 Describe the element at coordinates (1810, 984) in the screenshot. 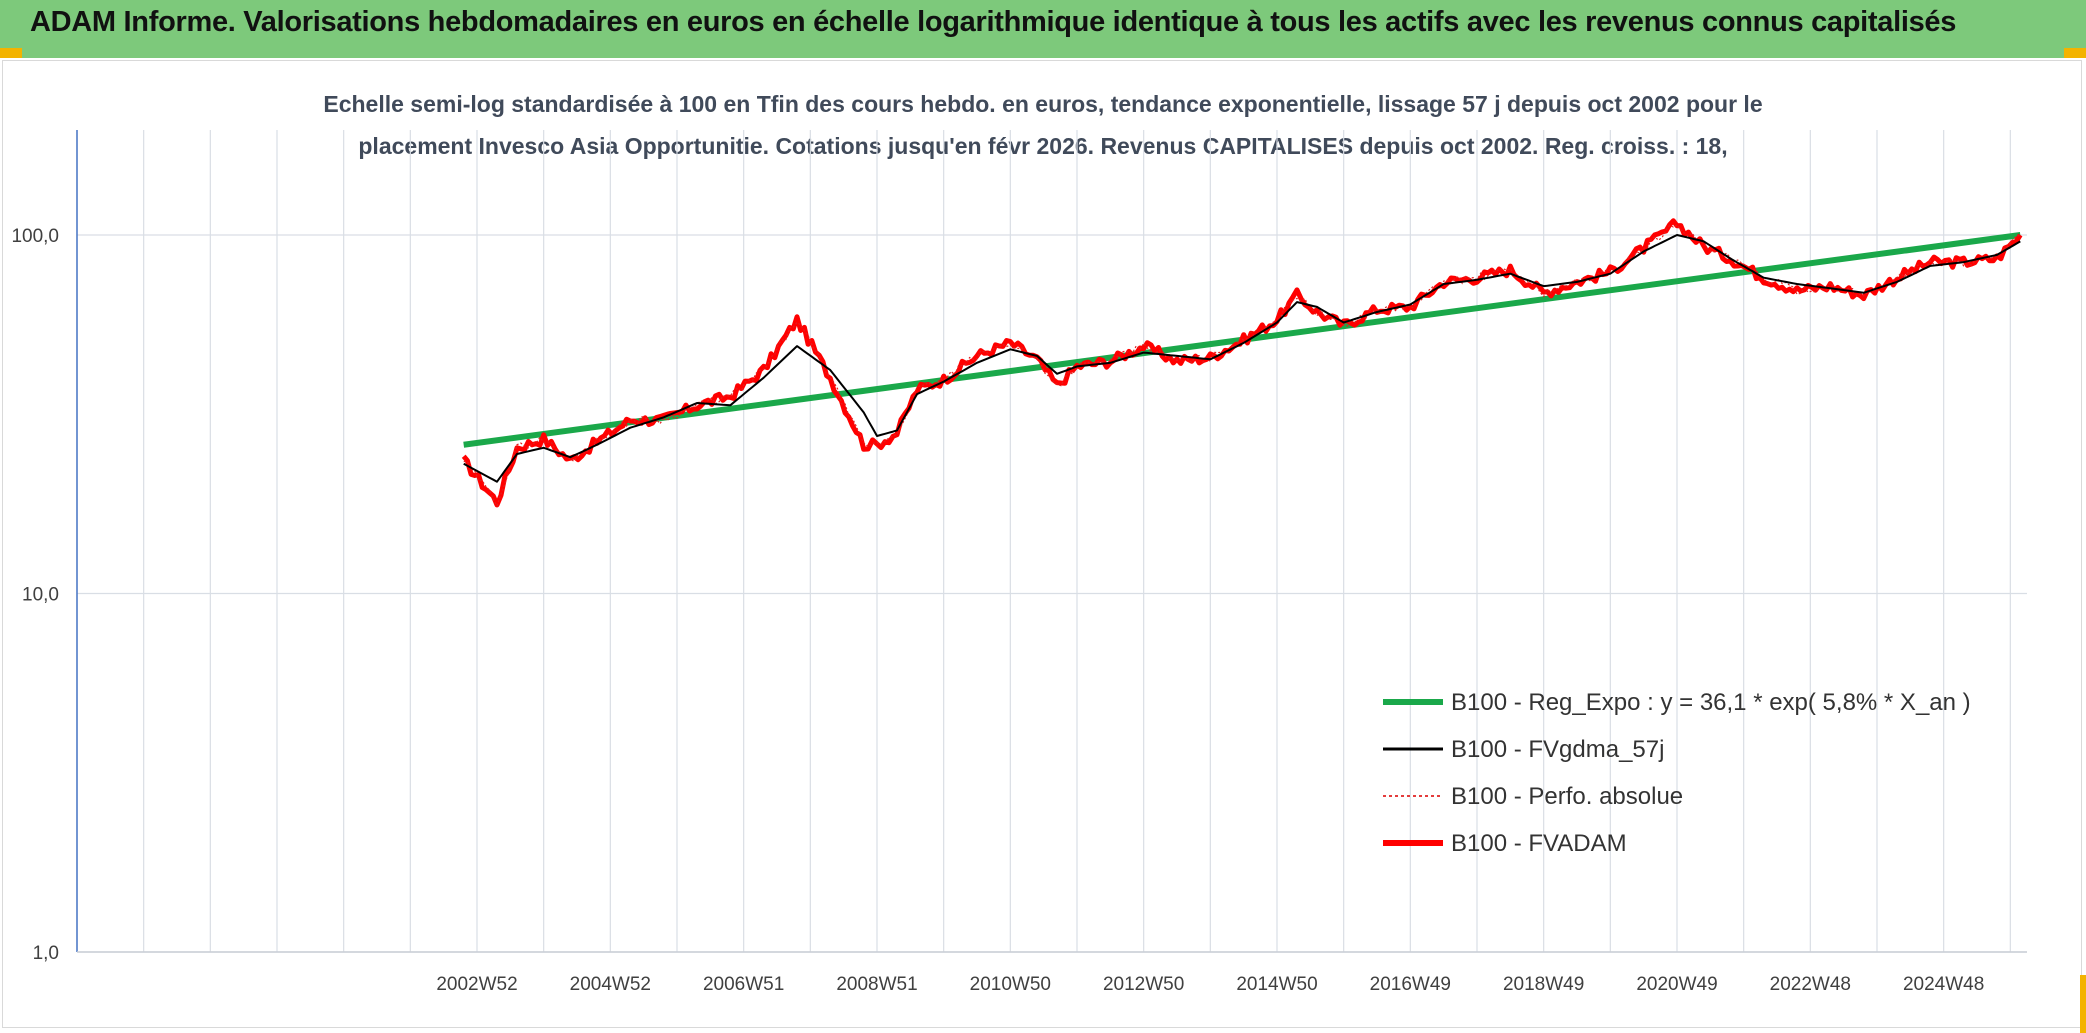

I see `x-tick-label: 2022W48` at that location.